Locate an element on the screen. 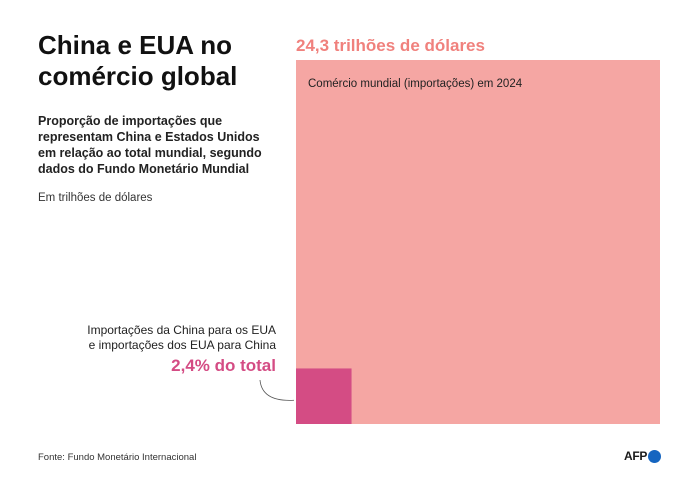 Image resolution: width=699 pixels, height=500 pixels. china-usa-square is located at coordinates (324, 396).